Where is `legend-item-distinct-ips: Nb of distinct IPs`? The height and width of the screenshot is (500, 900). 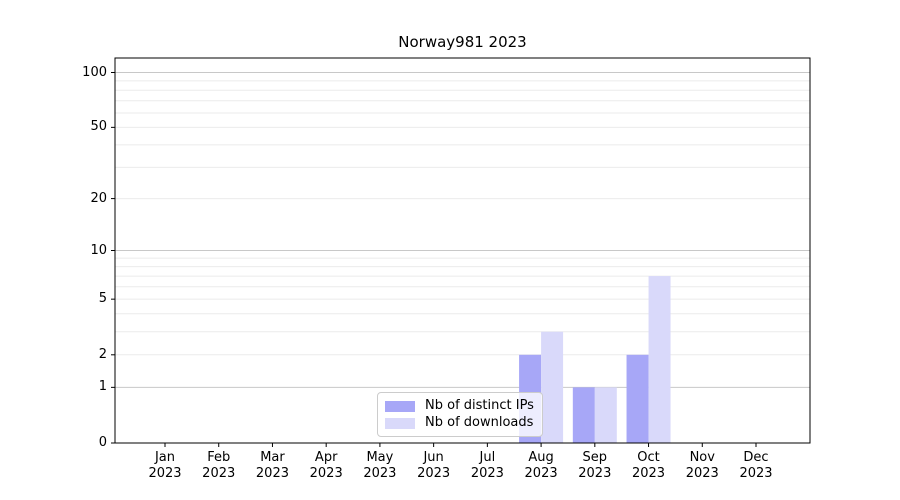
legend-item-distinct-ips: Nb of distinct IPs is located at coordinates (460, 406).